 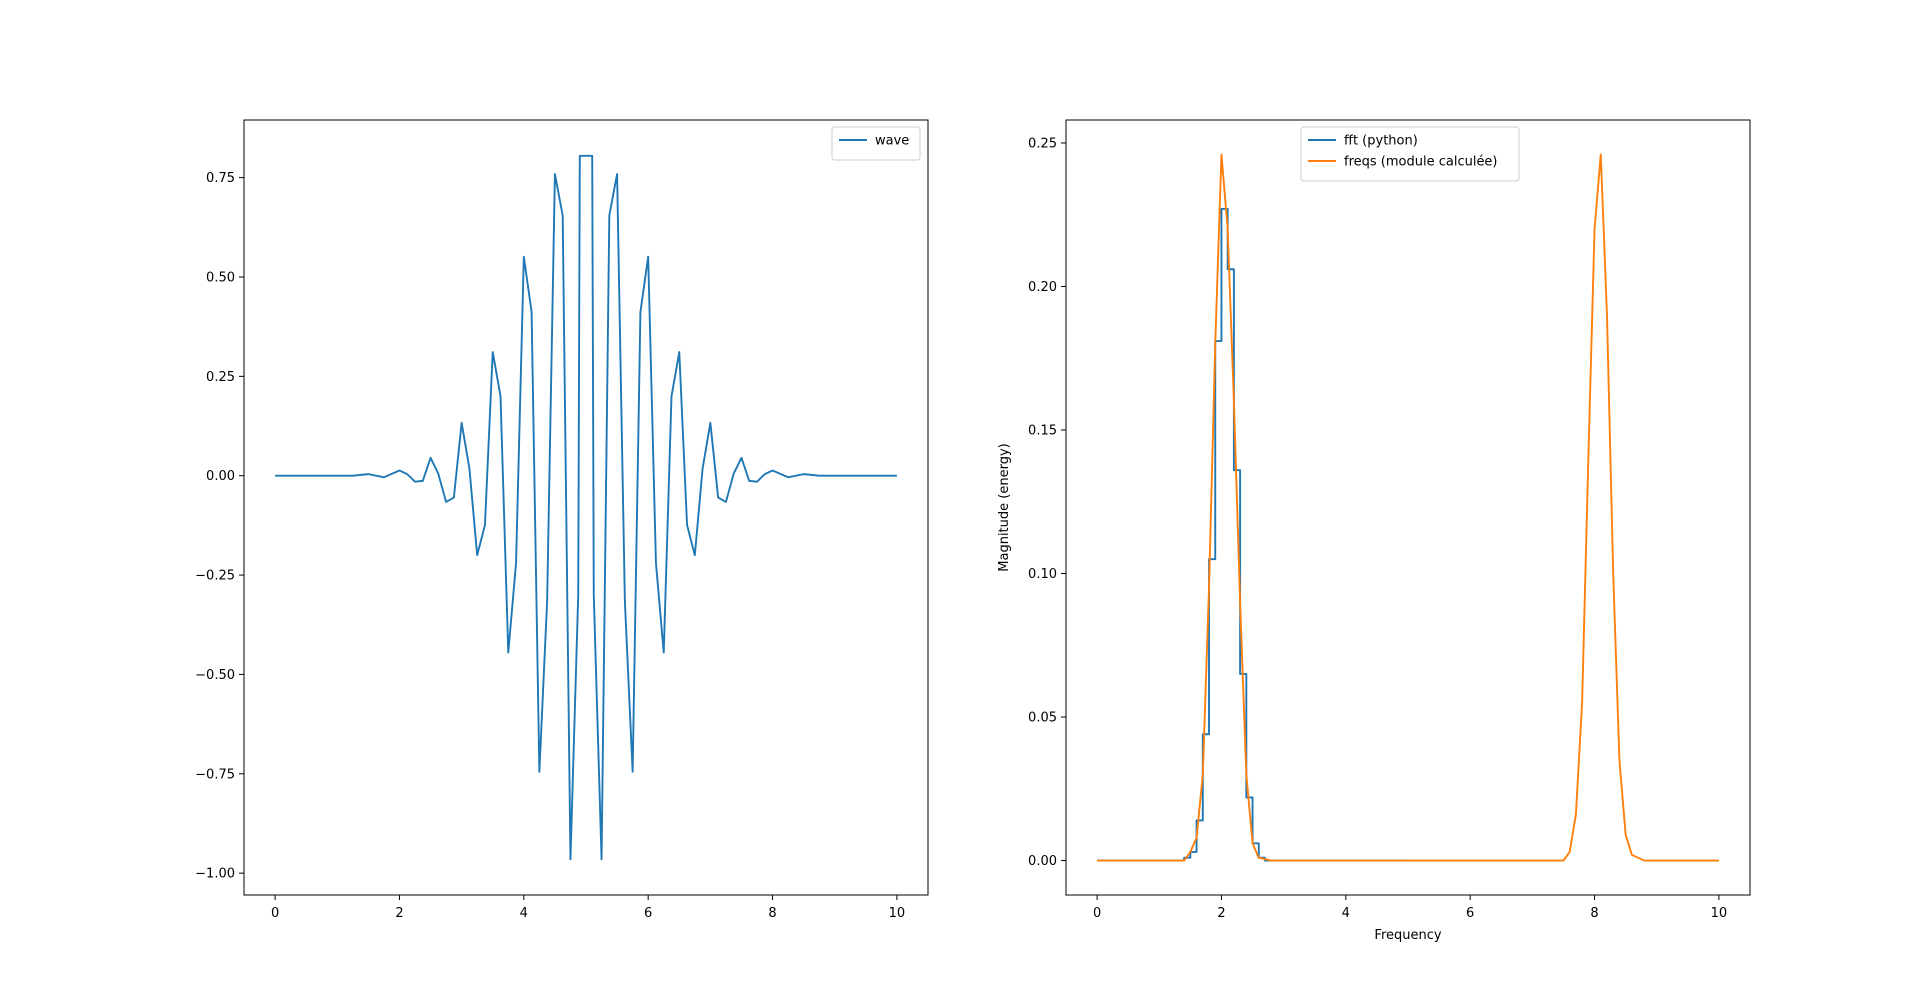 What do you see at coordinates (1004, 507) in the screenshot?
I see `y-axis-label: Magnitude (energy)` at bounding box center [1004, 507].